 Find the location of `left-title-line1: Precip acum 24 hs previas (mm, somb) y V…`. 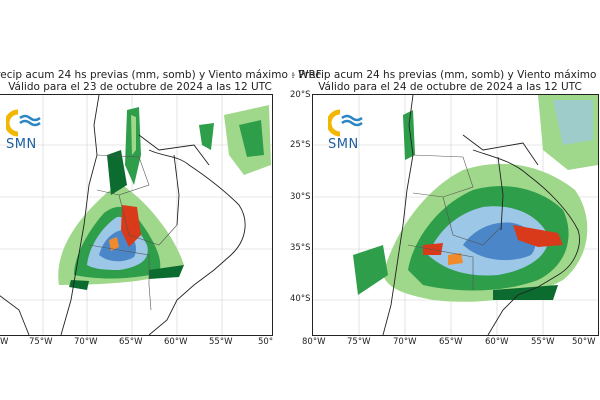

left-title-line1: Precip acum 24 hs previas (mm, somb) y V… is located at coordinates (161, 75).